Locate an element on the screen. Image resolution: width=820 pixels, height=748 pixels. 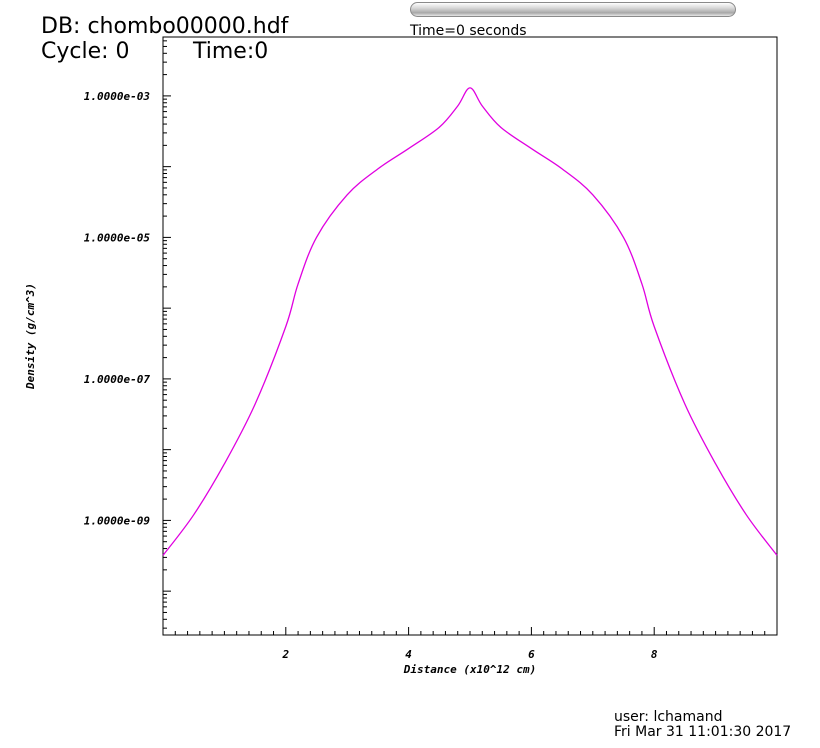
time-slider is located at coordinates (573, 9).